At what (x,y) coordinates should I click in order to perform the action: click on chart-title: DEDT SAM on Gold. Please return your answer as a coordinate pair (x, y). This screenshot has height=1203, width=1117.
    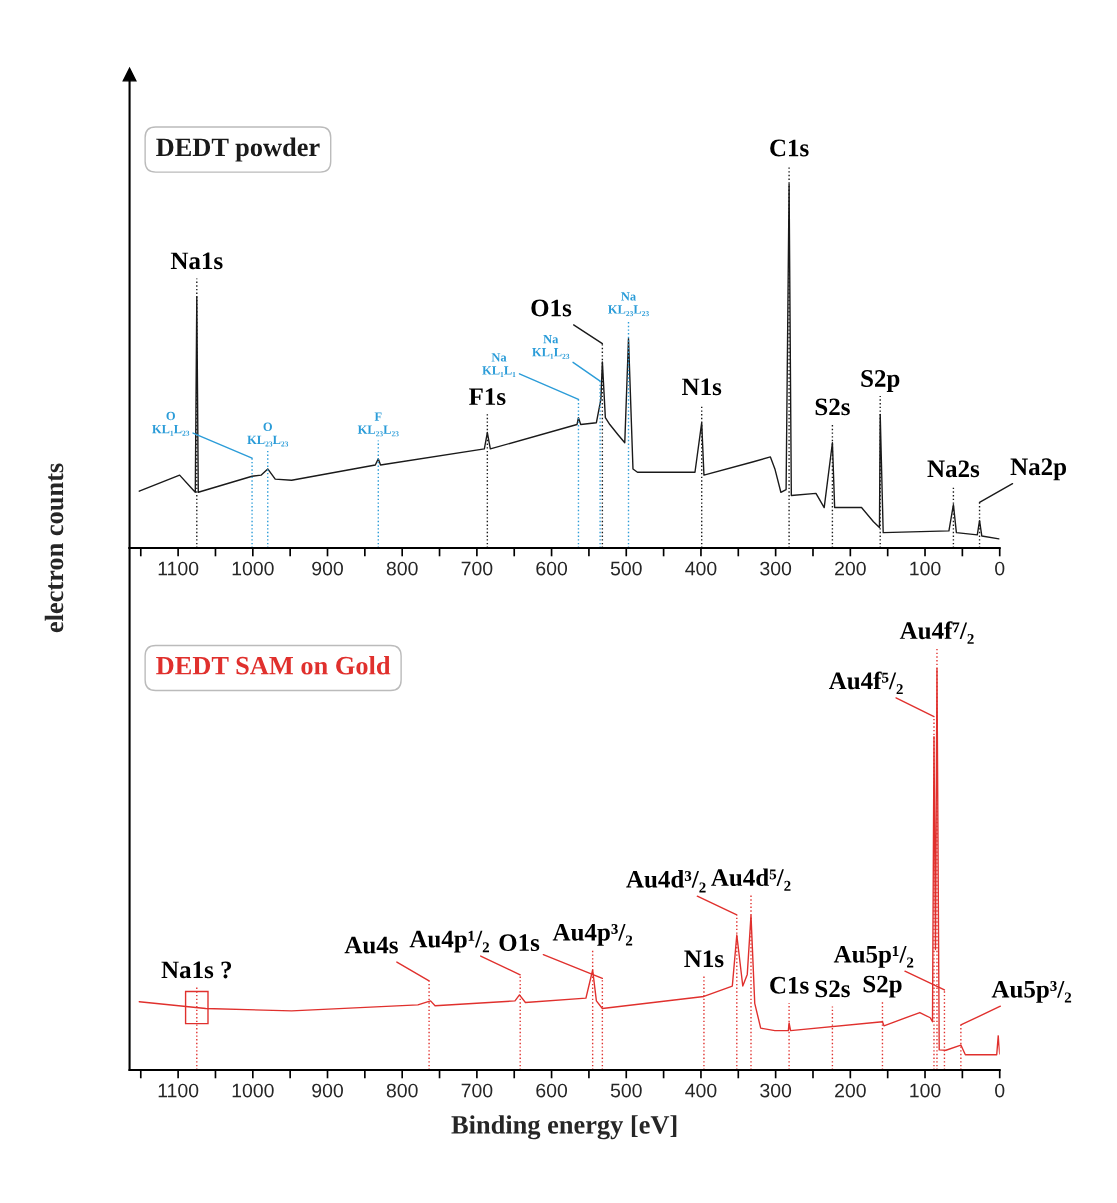
    Looking at the image, I should click on (273, 665).